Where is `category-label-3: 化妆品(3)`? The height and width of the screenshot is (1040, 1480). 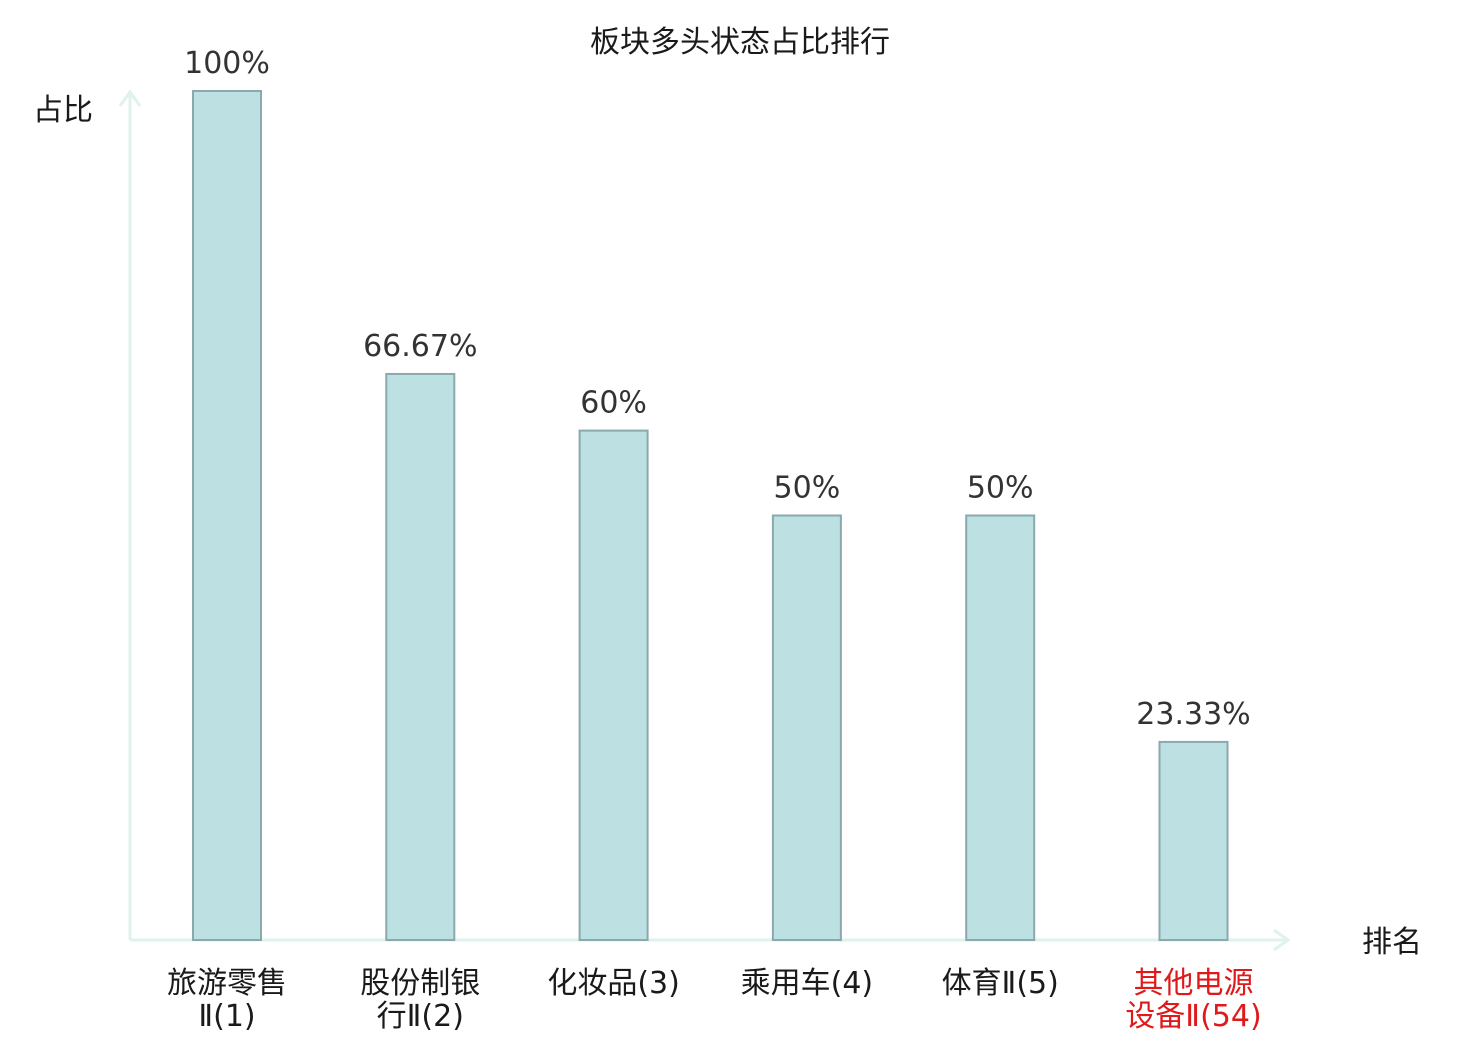 category-label-3: 化妆品(3) is located at coordinates (613, 983).